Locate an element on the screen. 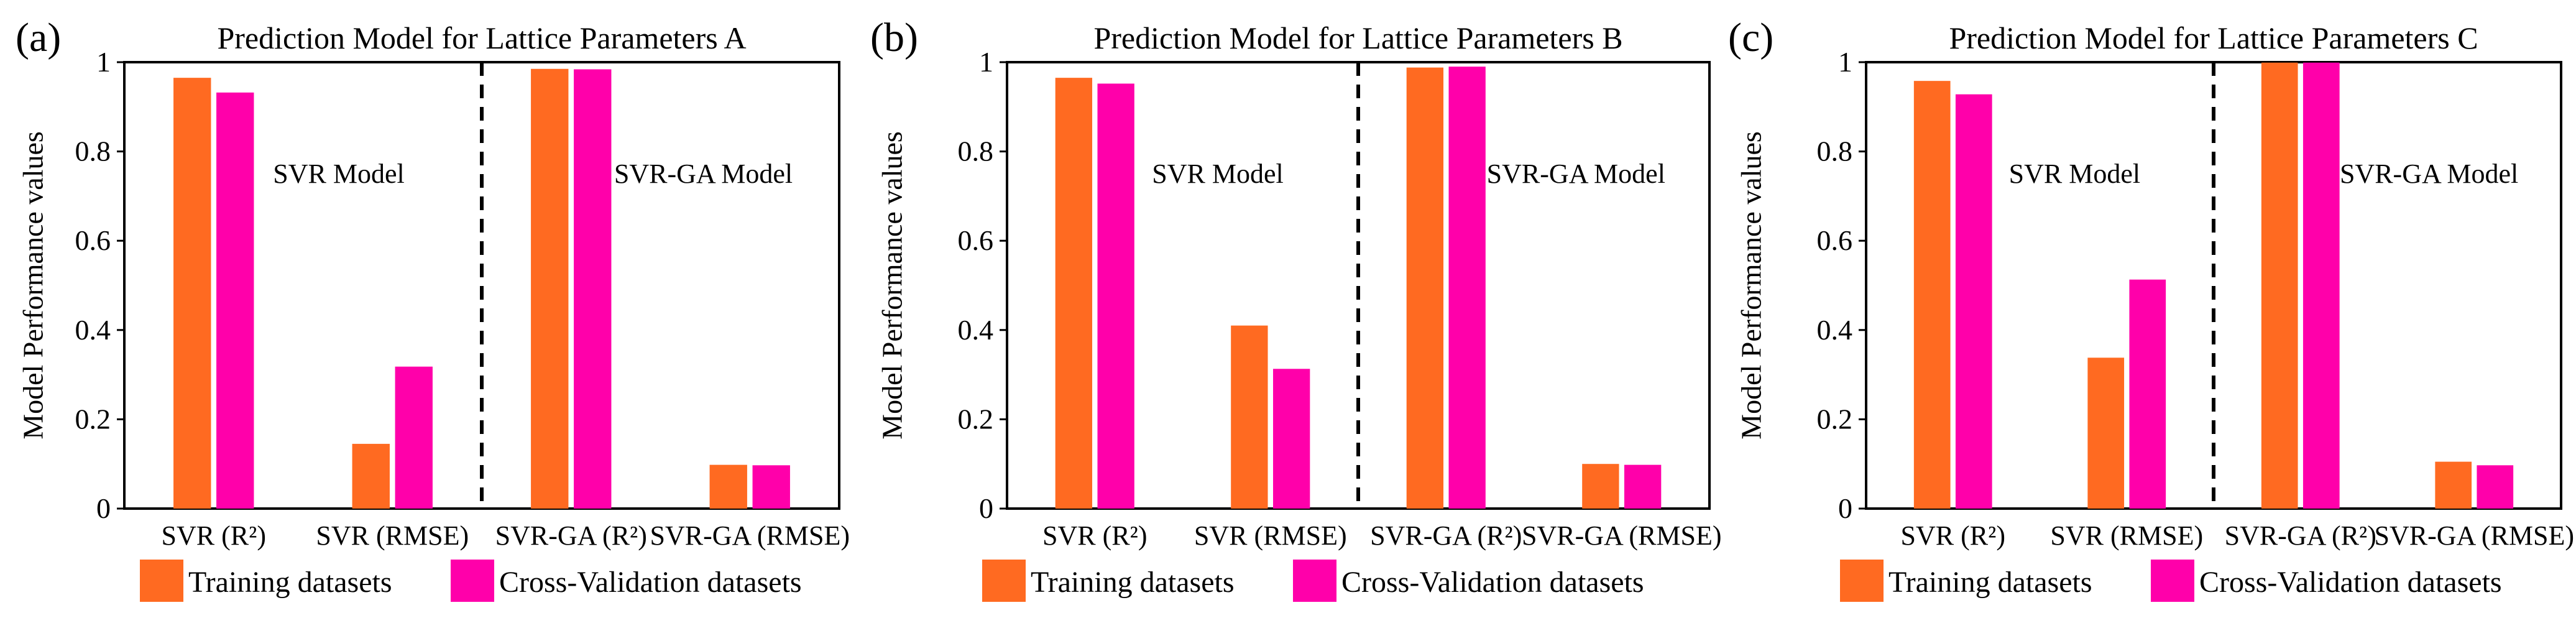 The image size is (2576, 618). panel-label: (b) is located at coordinates (894, 37).